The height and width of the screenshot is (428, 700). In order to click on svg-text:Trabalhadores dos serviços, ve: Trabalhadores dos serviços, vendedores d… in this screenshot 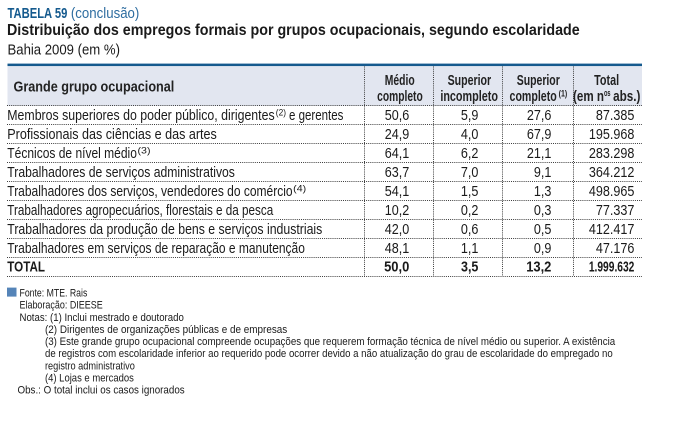, I will do `click(149, 191)`.